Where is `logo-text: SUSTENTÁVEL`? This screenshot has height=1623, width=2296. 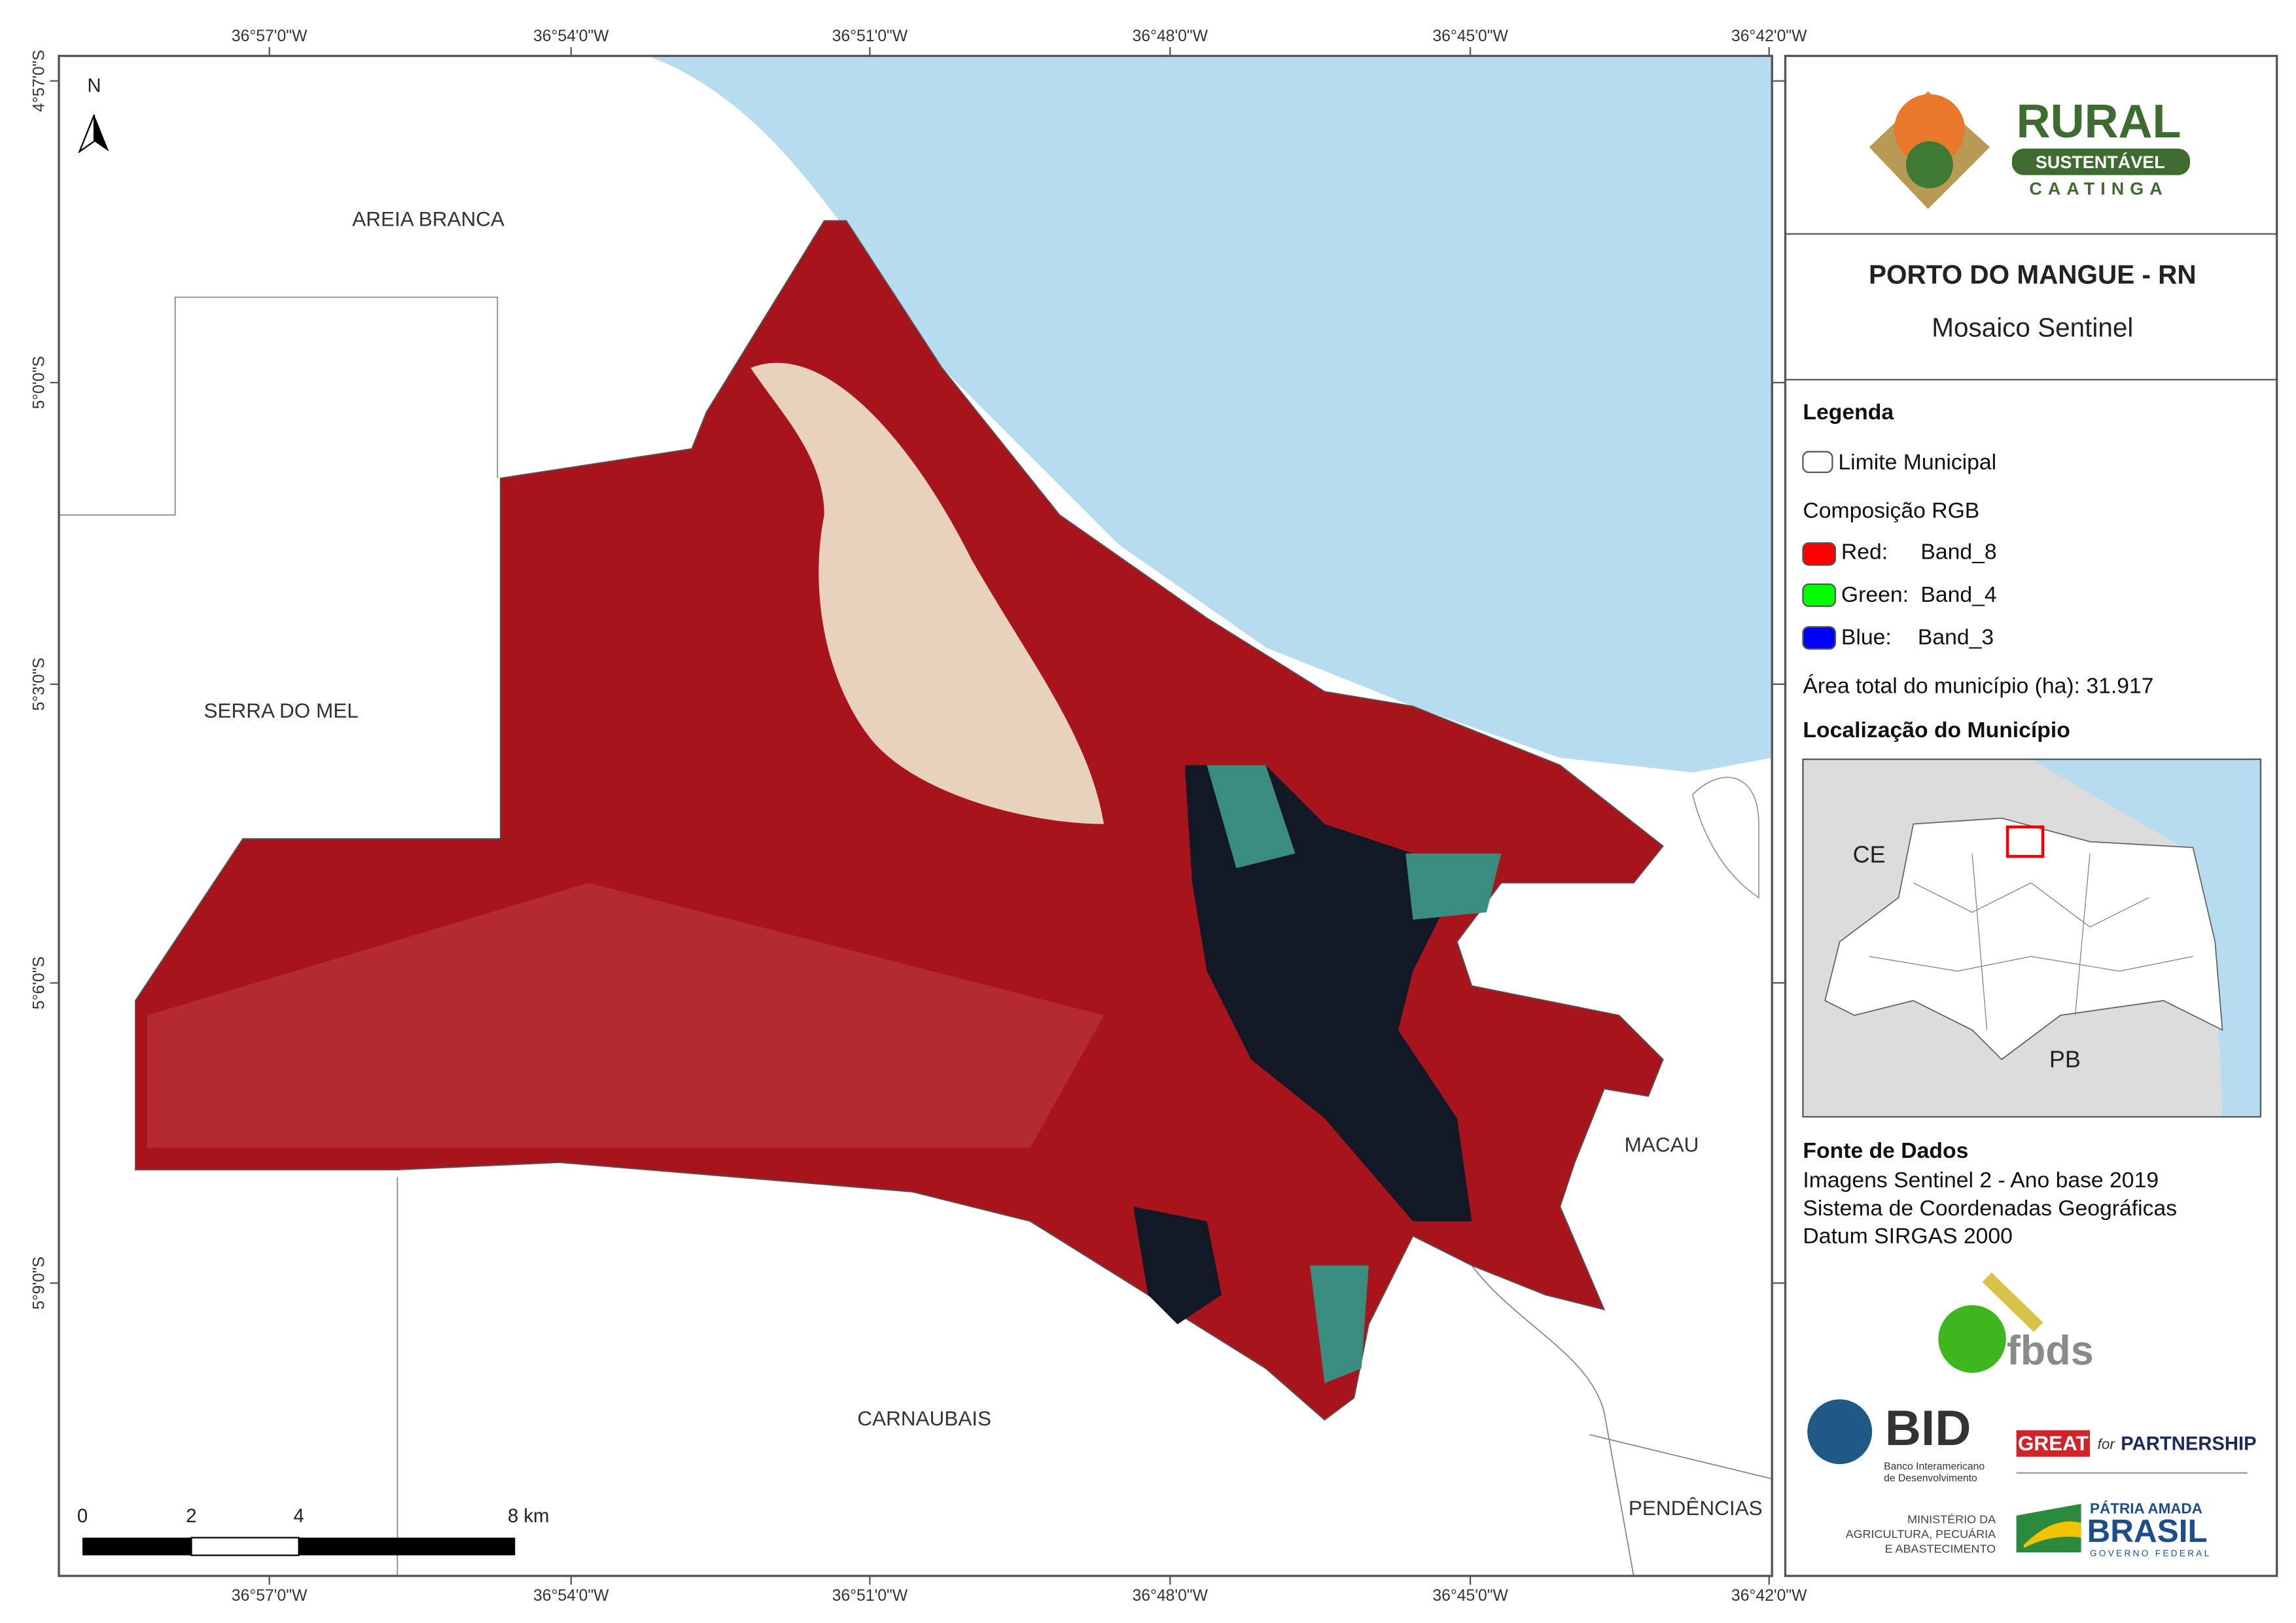 logo-text: SUSTENTÁVEL is located at coordinates (2100, 162).